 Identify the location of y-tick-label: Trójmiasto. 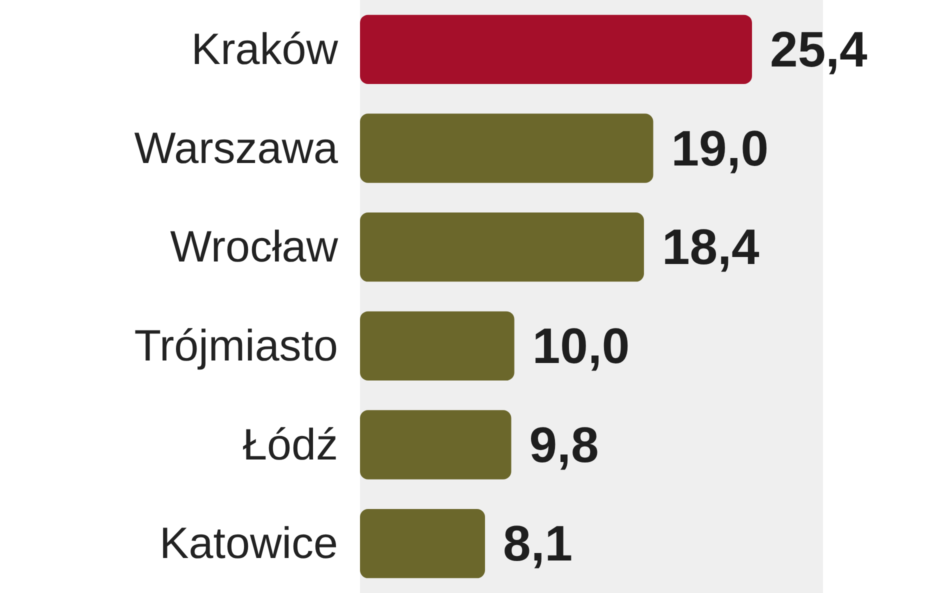
(236, 345).